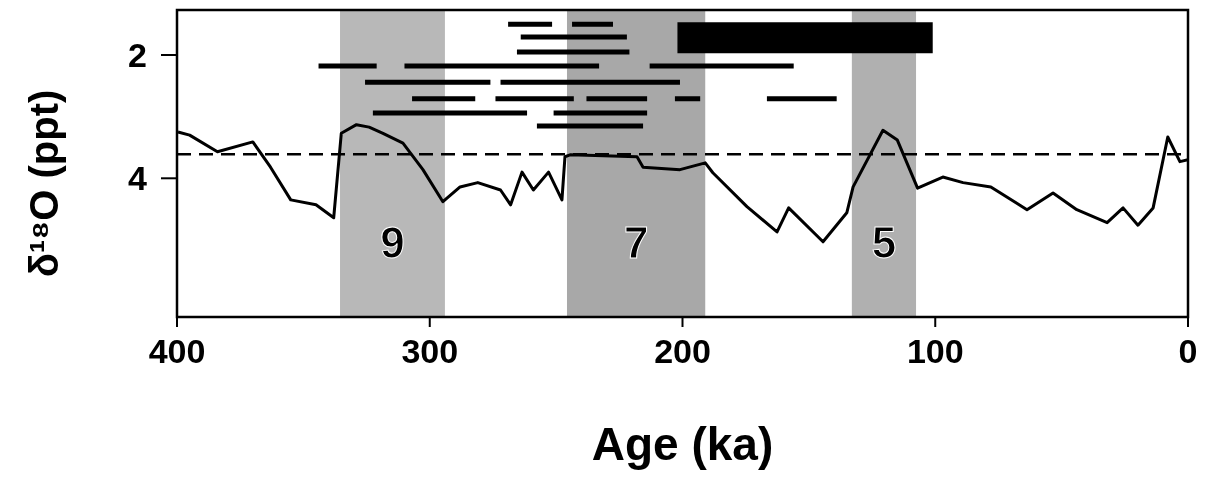 The image size is (1217, 481). I want to click on y-tick-label: 4, so click(138, 178).